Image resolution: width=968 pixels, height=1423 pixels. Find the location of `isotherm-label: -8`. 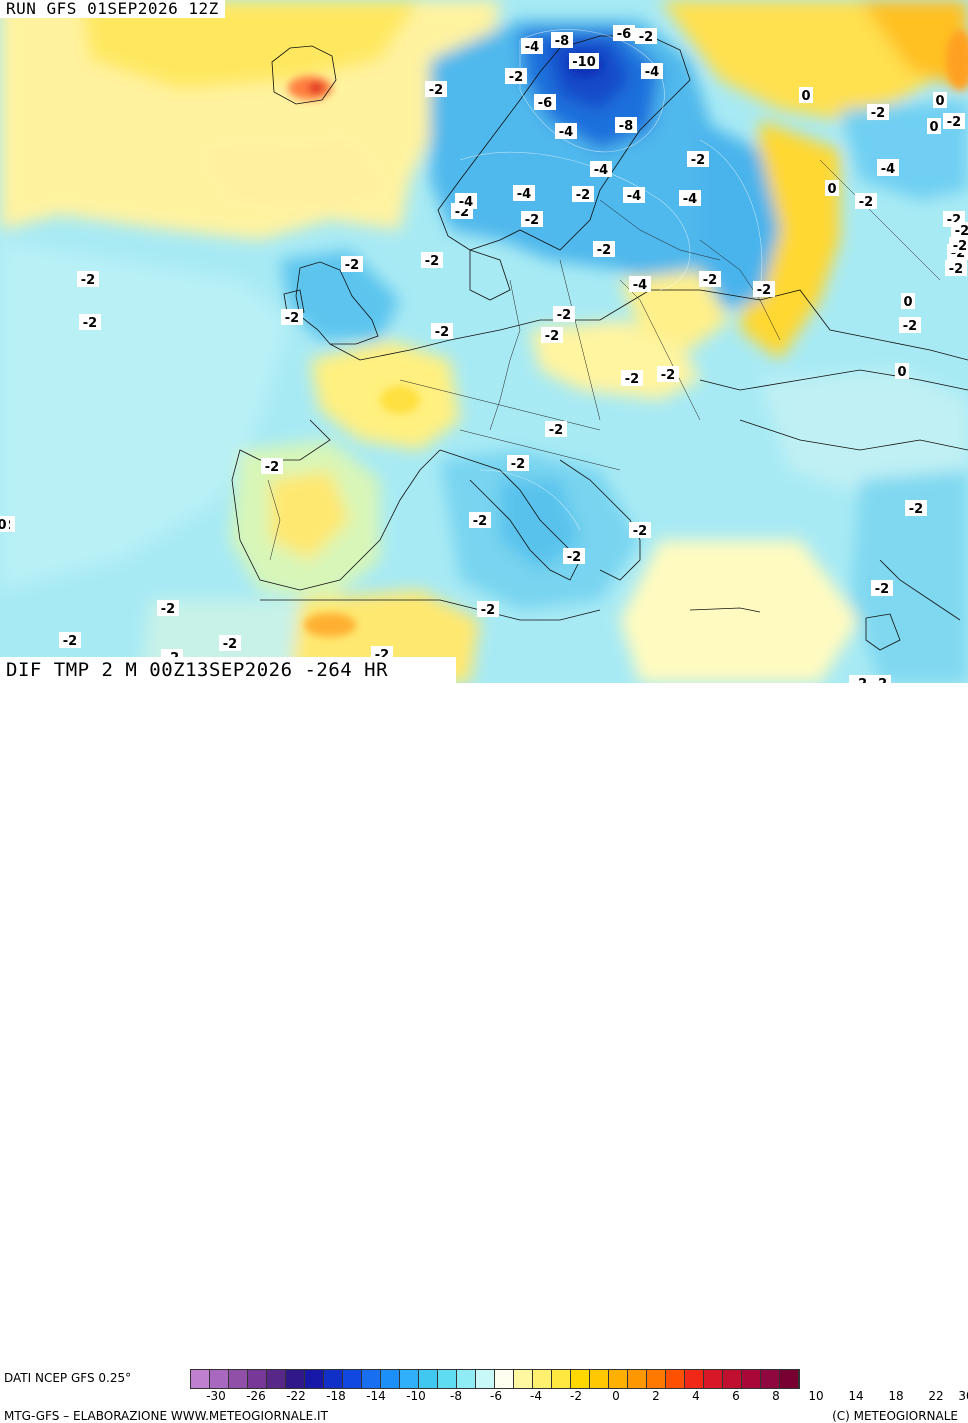

isotherm-label: -8 is located at coordinates (626, 126).